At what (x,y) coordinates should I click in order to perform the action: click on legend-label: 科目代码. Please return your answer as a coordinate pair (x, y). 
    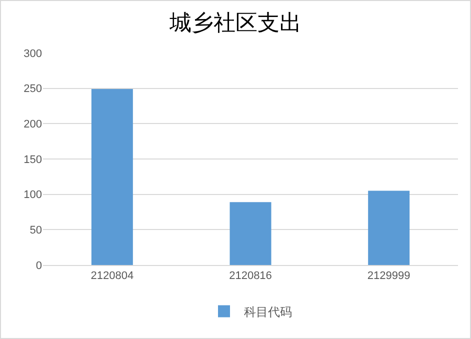
    Looking at the image, I should click on (268, 311).